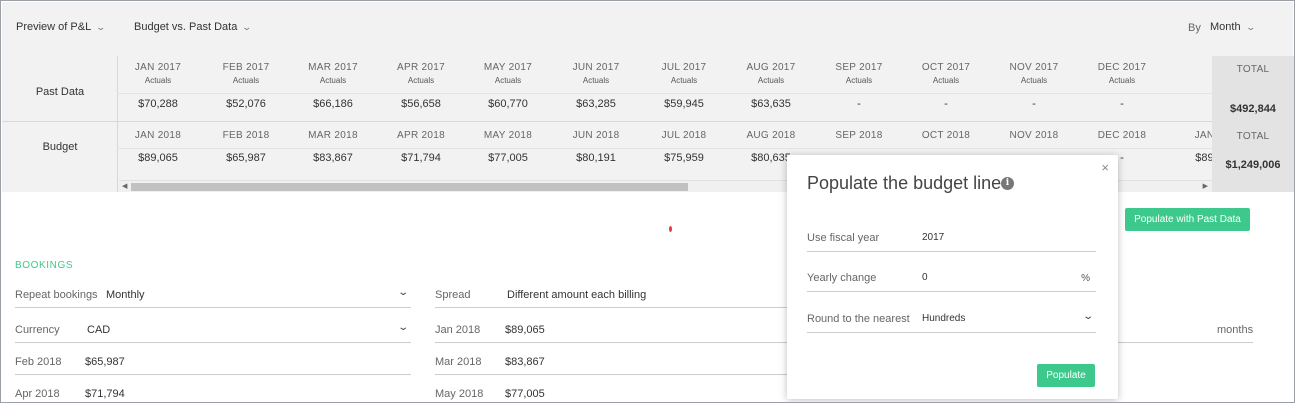 The height and width of the screenshot is (403, 1295). Describe the element at coordinates (664, 148) in the screenshot. I see `budget-header-divider` at that location.